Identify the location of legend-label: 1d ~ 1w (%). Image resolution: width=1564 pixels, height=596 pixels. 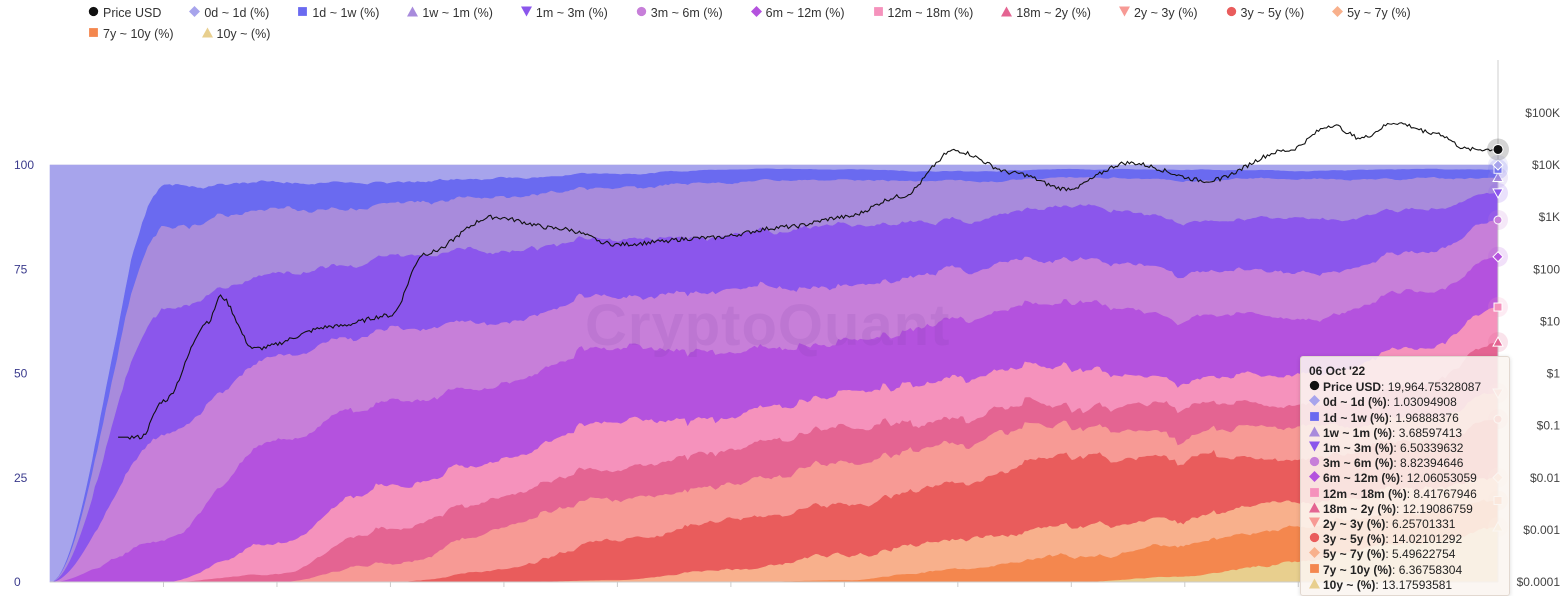
(346, 12).